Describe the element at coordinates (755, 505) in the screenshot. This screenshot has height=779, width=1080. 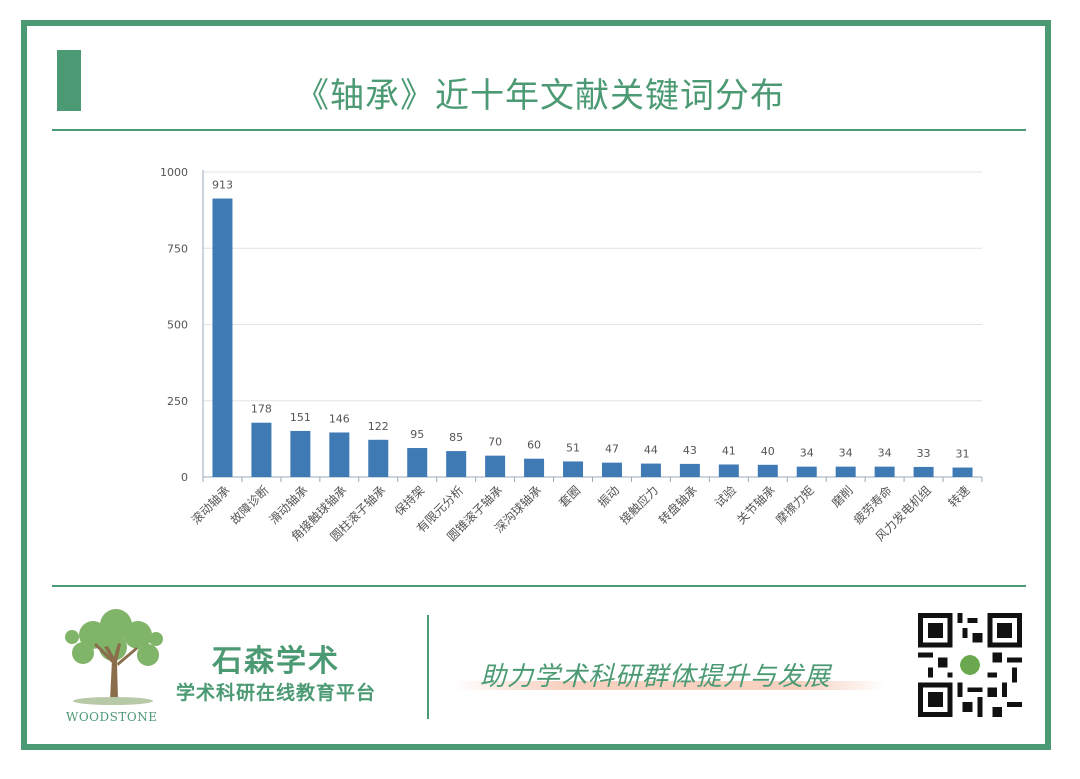
I see `x-category-label: 关节轴承` at that location.